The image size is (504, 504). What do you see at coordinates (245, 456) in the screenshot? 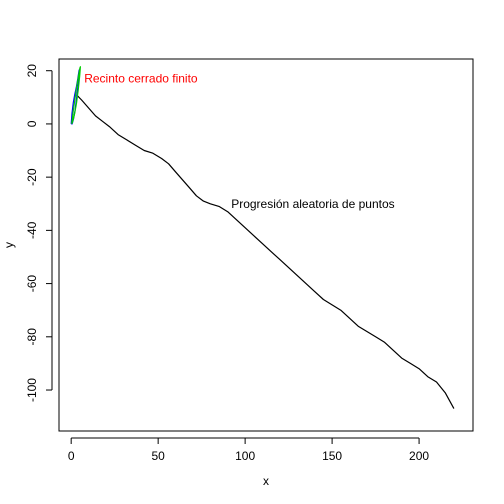
I see `x-tick-label: 100` at bounding box center [245, 456].